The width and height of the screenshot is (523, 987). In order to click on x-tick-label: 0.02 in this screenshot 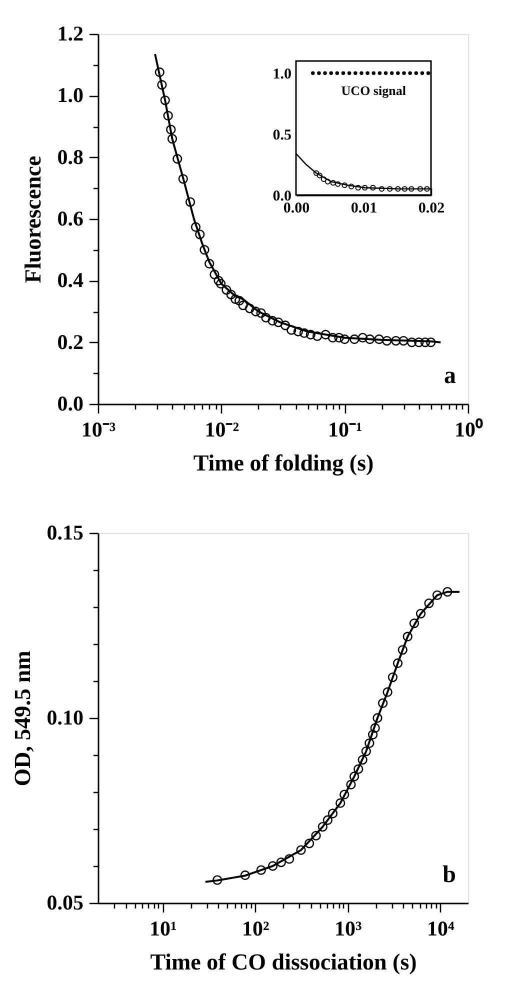, I will do `click(431, 208)`.